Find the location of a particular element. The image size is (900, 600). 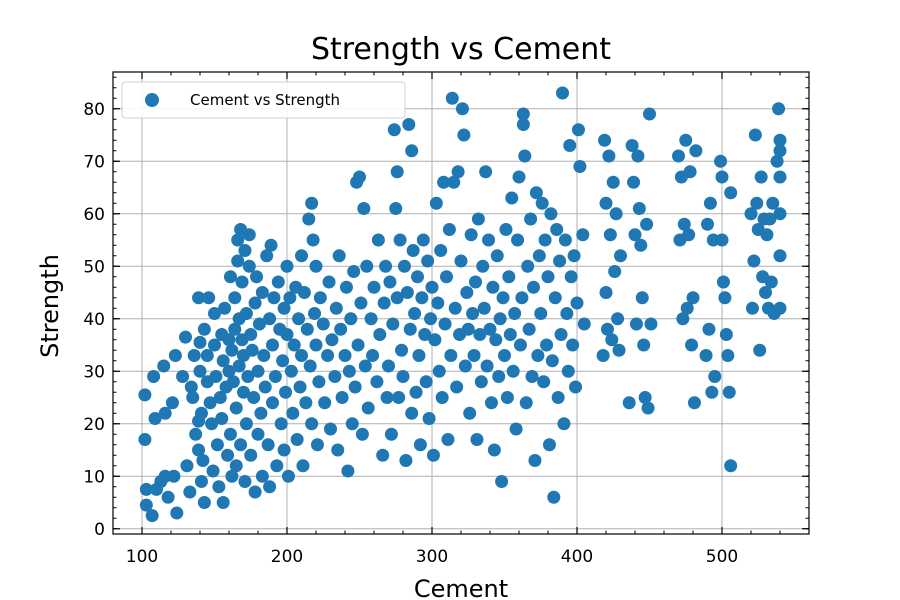

x-axis-label: Cement is located at coordinates (461, 587).